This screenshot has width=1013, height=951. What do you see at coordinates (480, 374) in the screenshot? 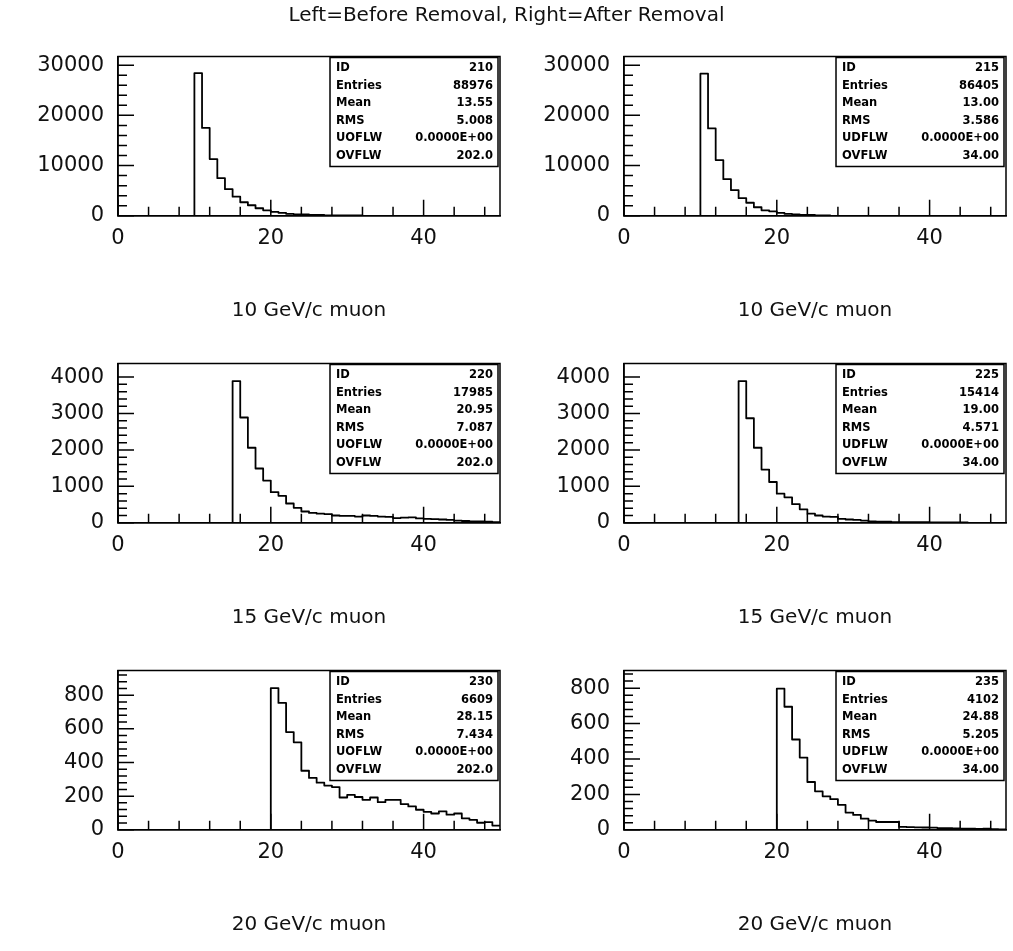
I see `annotation: 220` at bounding box center [480, 374].